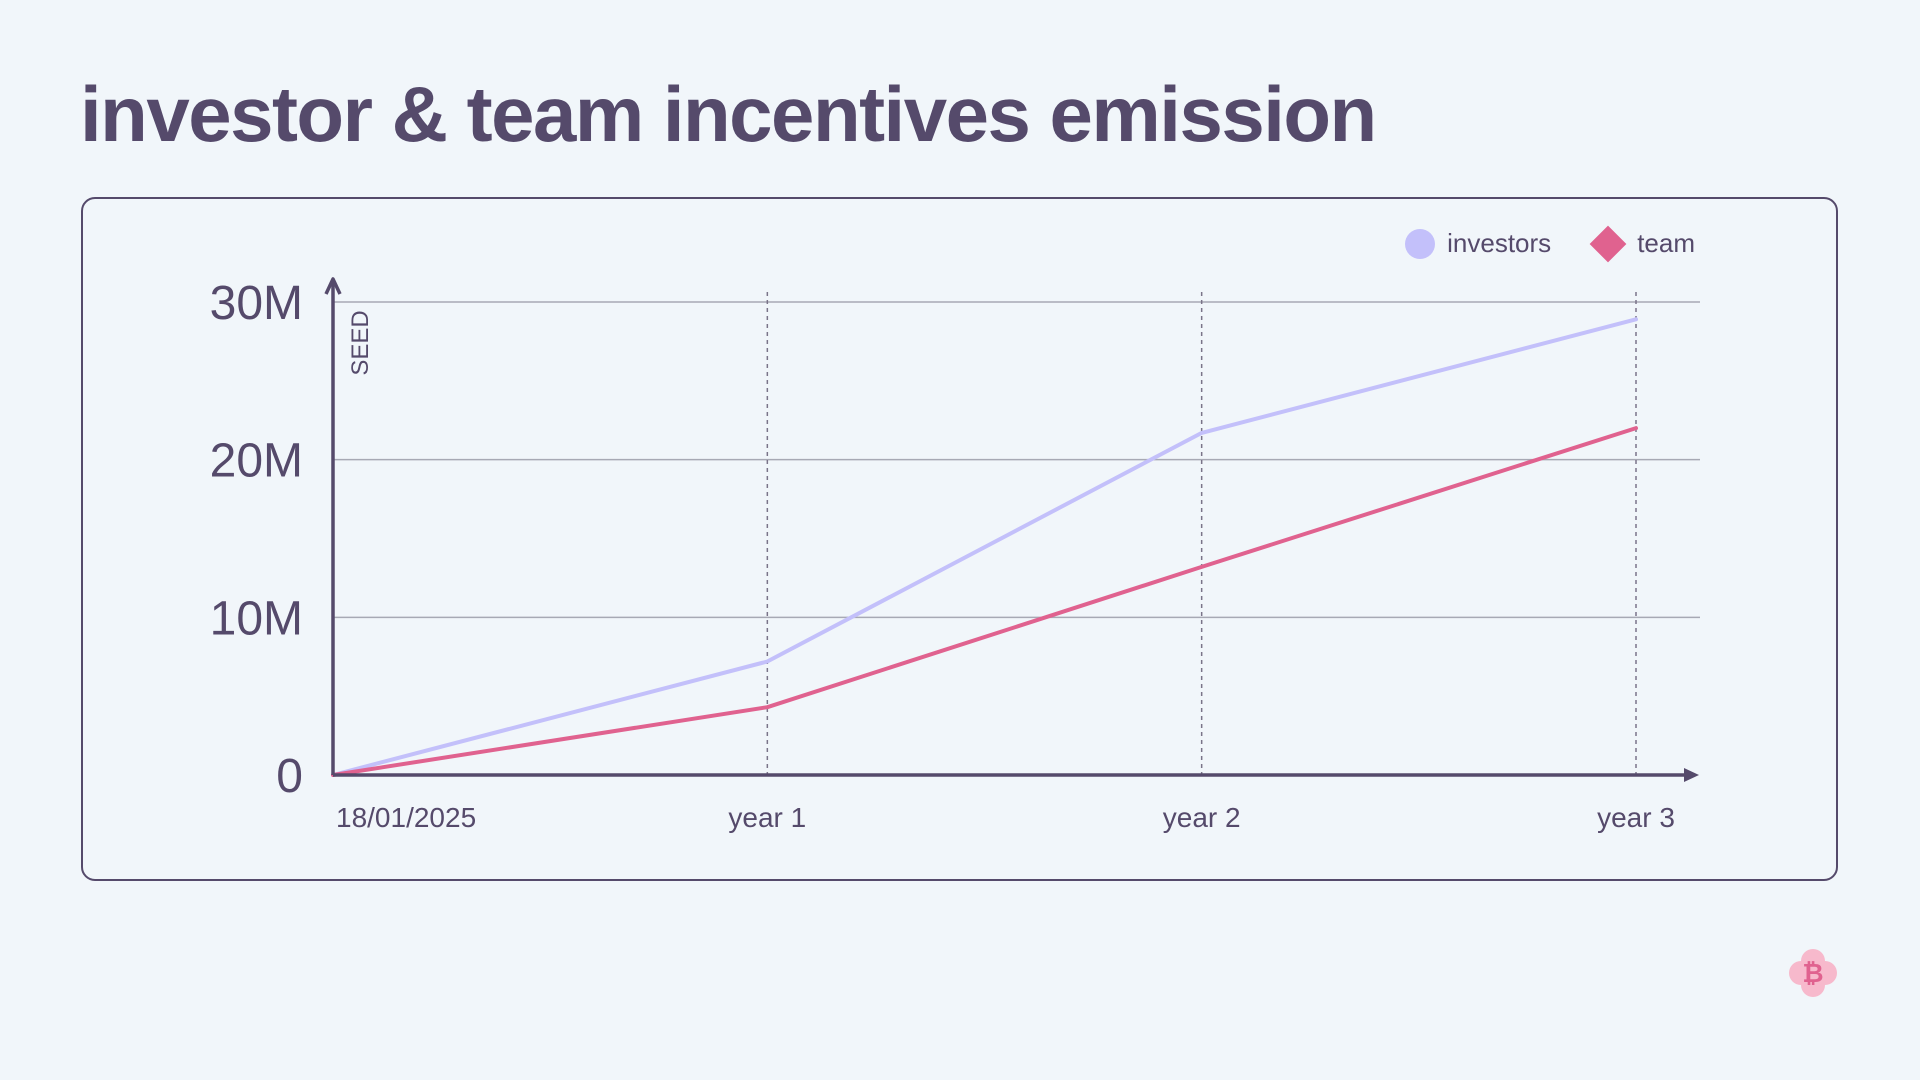  What do you see at coordinates (1608, 243) in the screenshot?
I see `legend-diamond-icon` at bounding box center [1608, 243].